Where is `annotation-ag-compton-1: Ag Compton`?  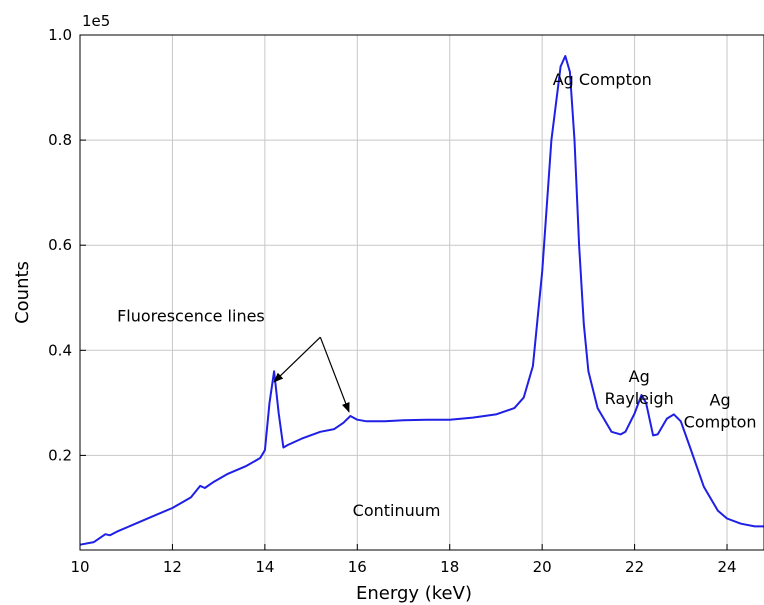
annotation-ag-compton-1: Ag Compton is located at coordinates (602, 79).